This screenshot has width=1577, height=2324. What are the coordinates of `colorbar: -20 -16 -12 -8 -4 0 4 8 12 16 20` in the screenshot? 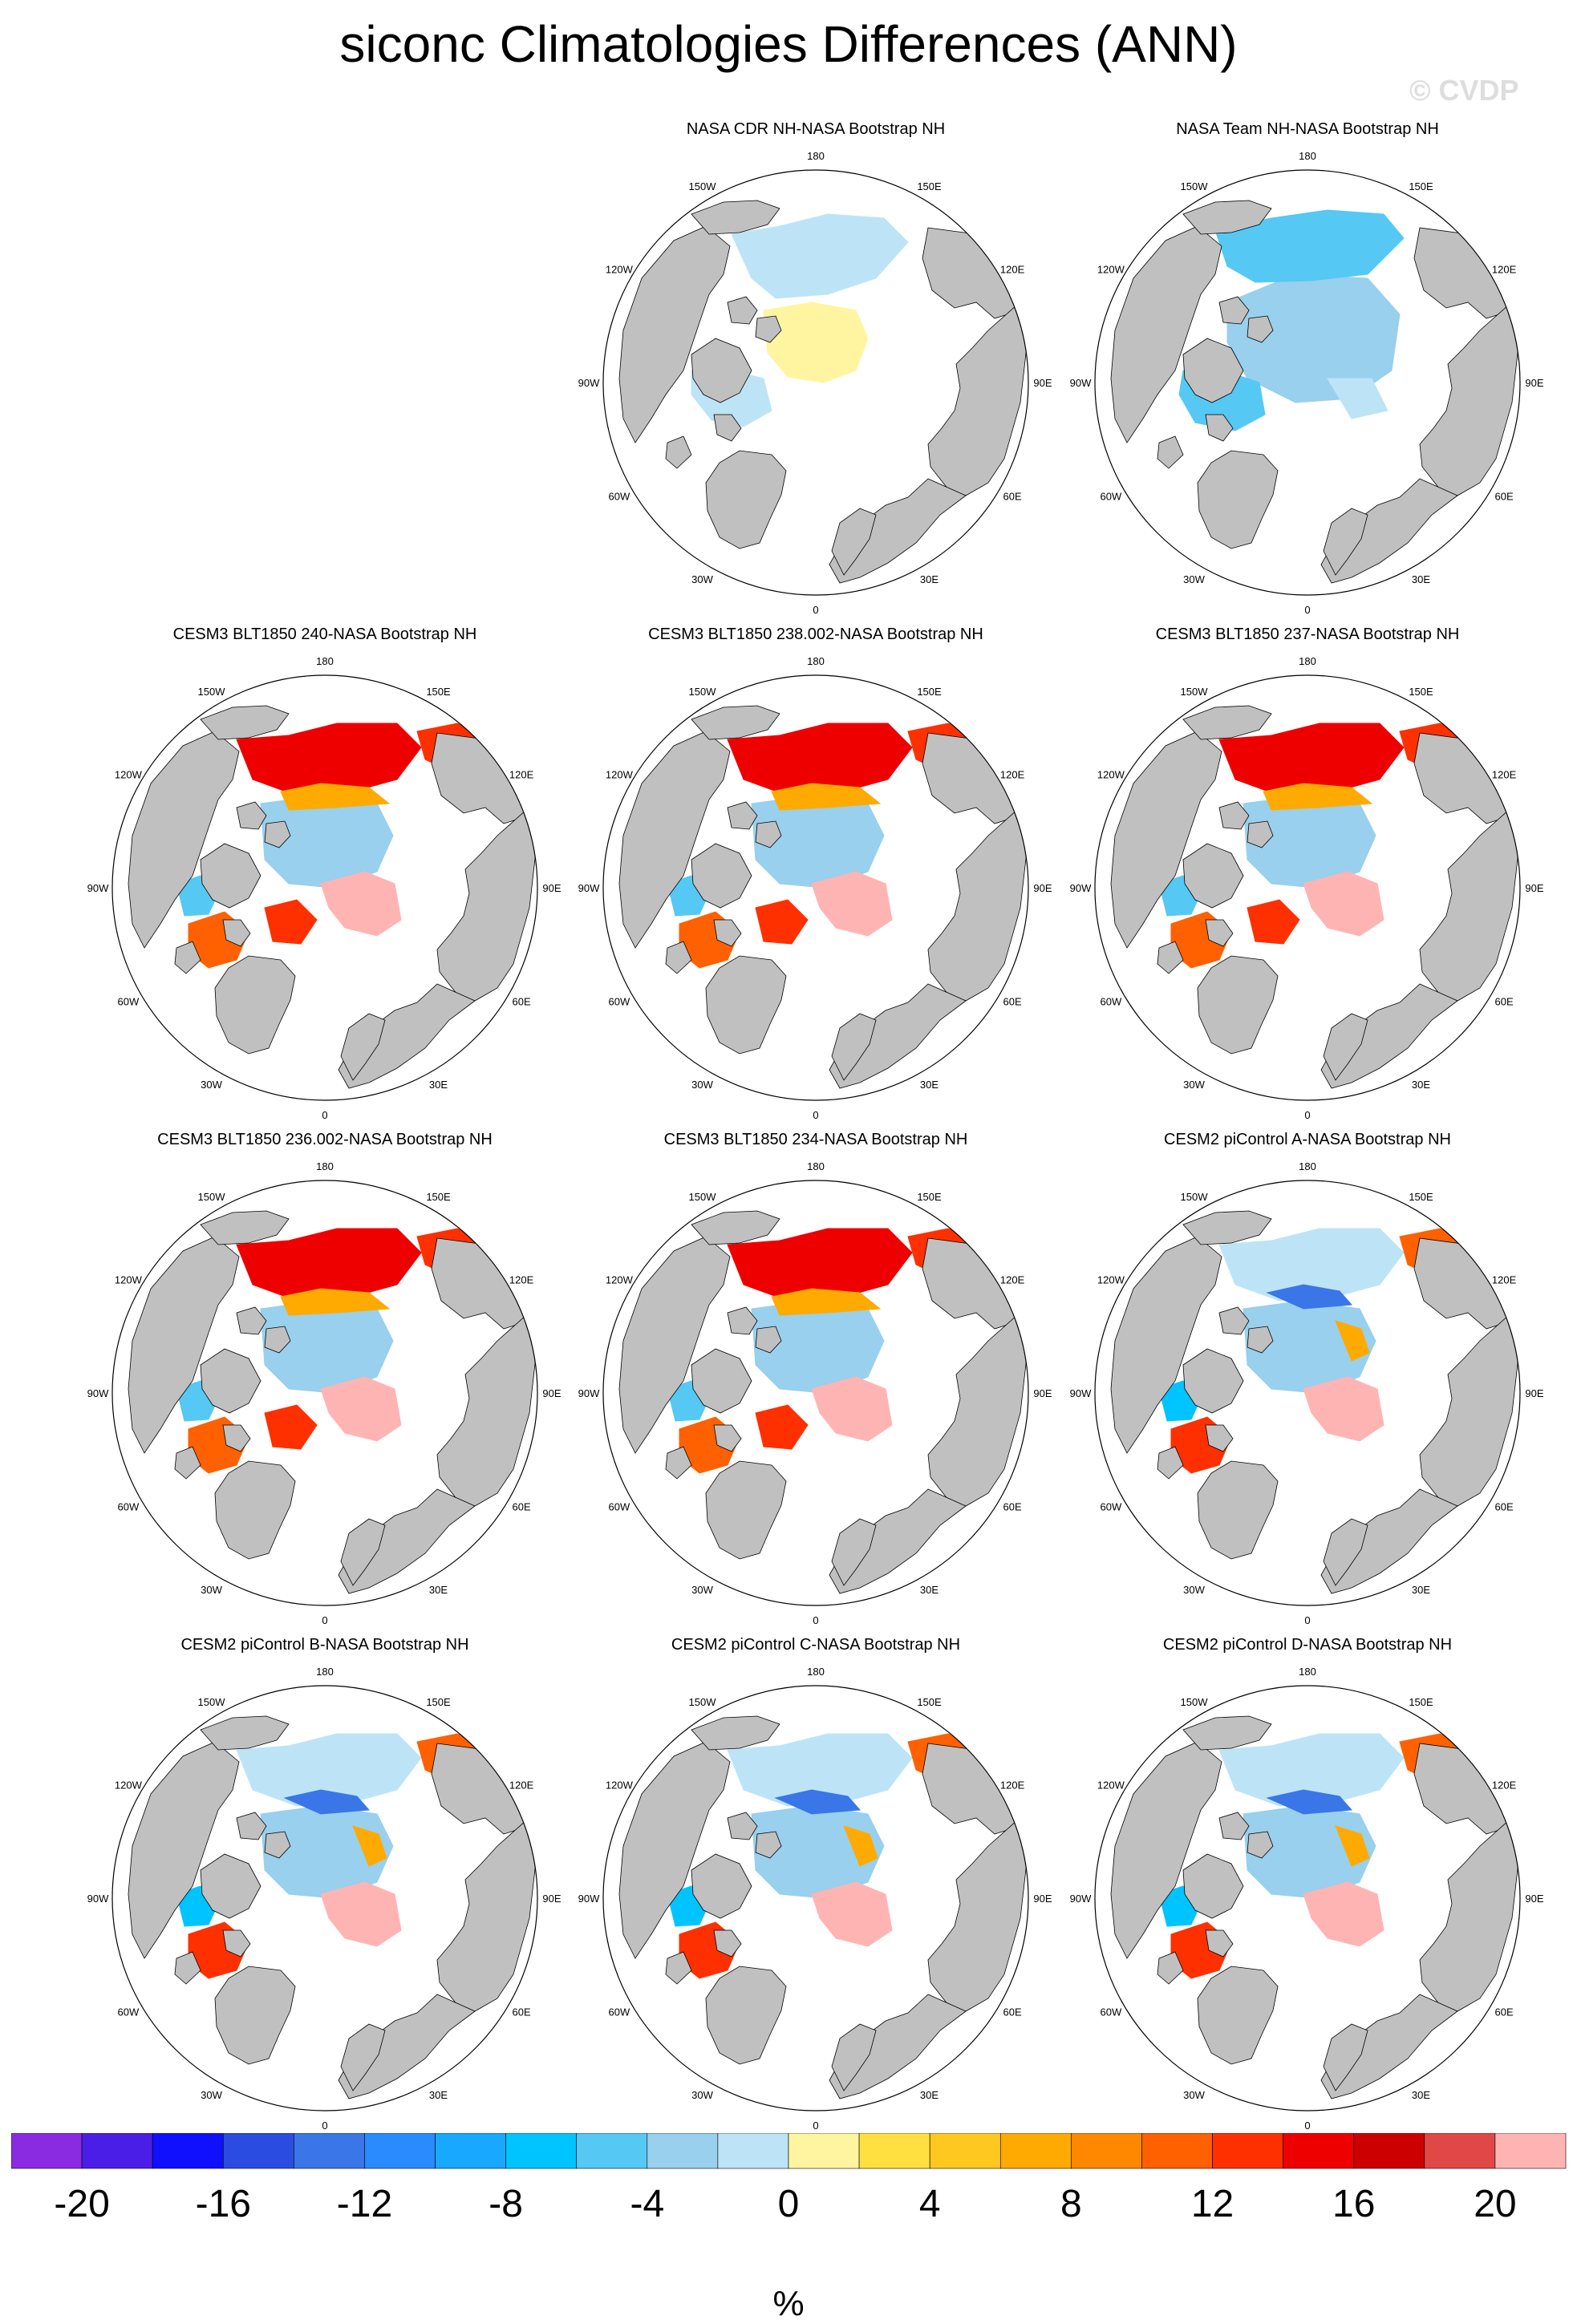 It's located at (789, 2179).